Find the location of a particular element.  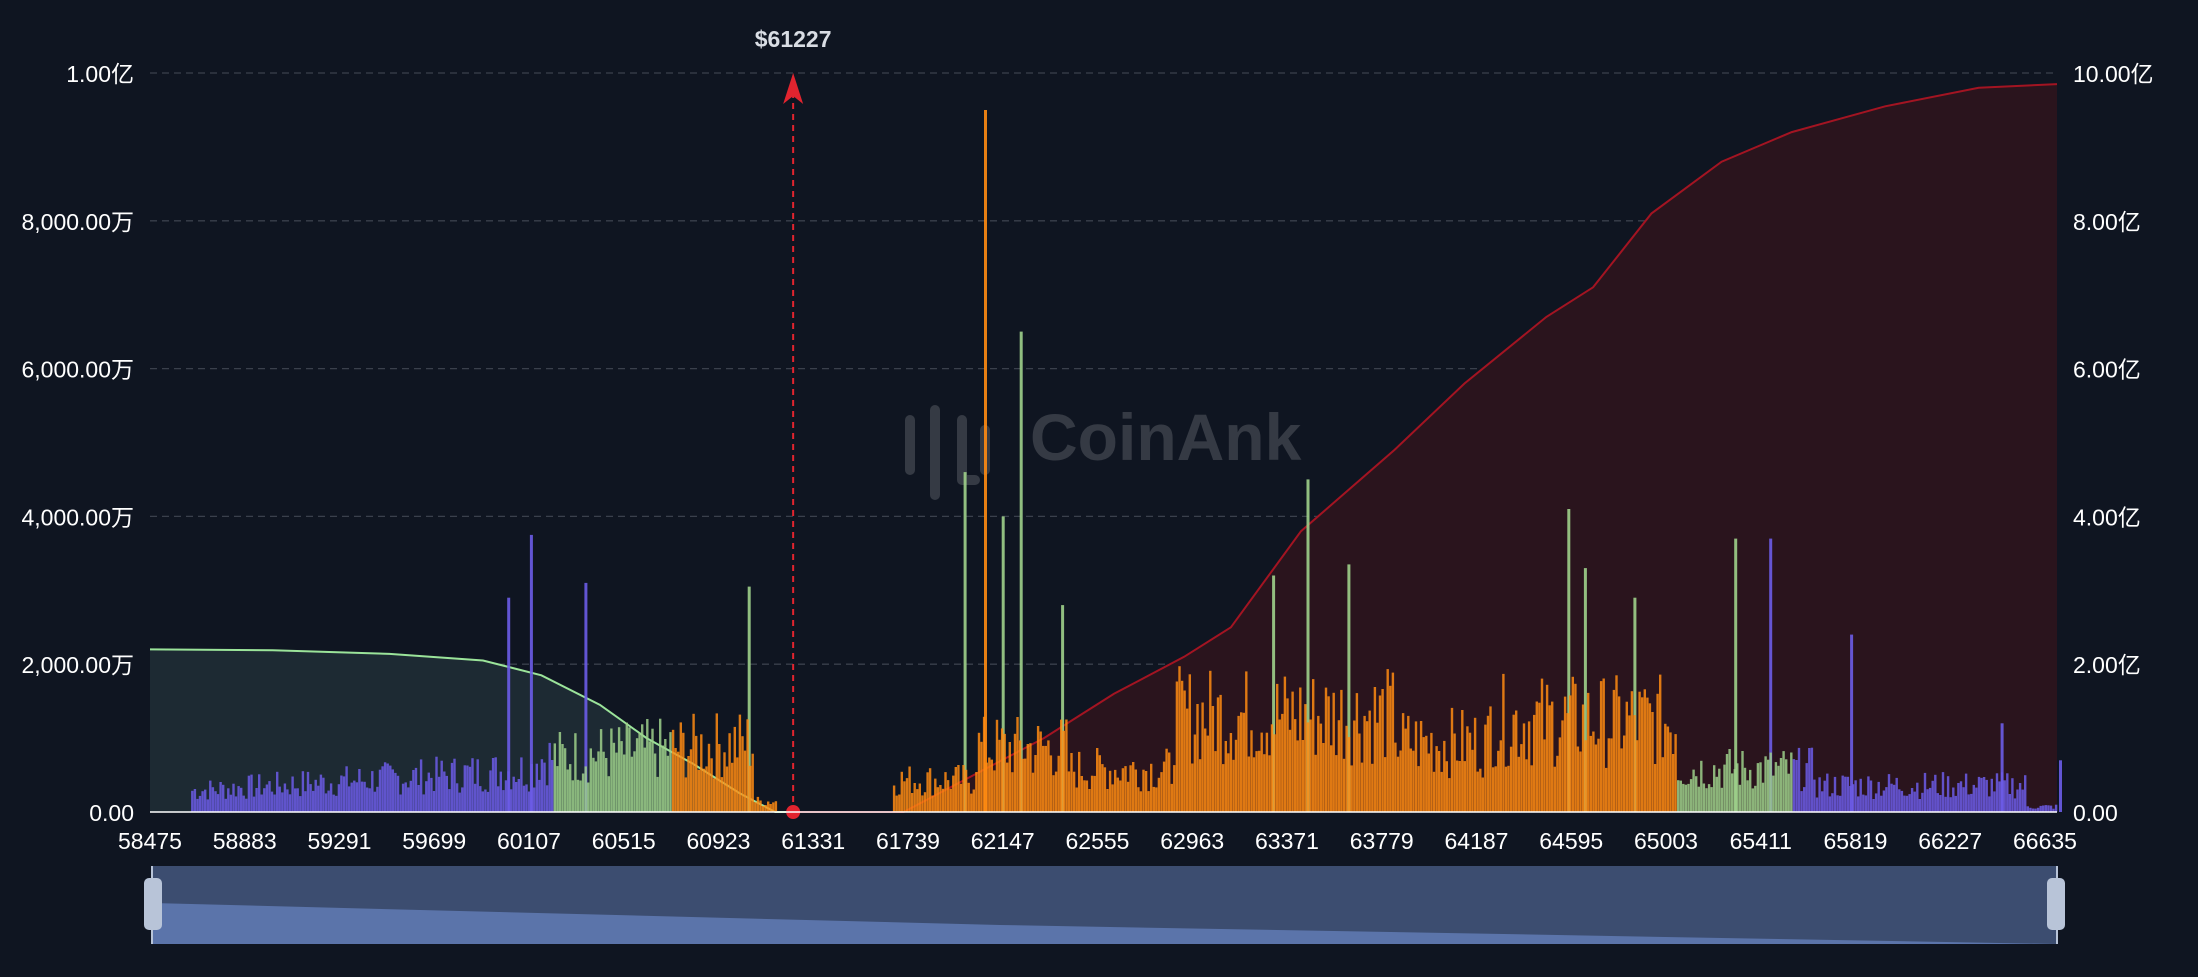

current-price-marker: $61227 is located at coordinates (793, 422).